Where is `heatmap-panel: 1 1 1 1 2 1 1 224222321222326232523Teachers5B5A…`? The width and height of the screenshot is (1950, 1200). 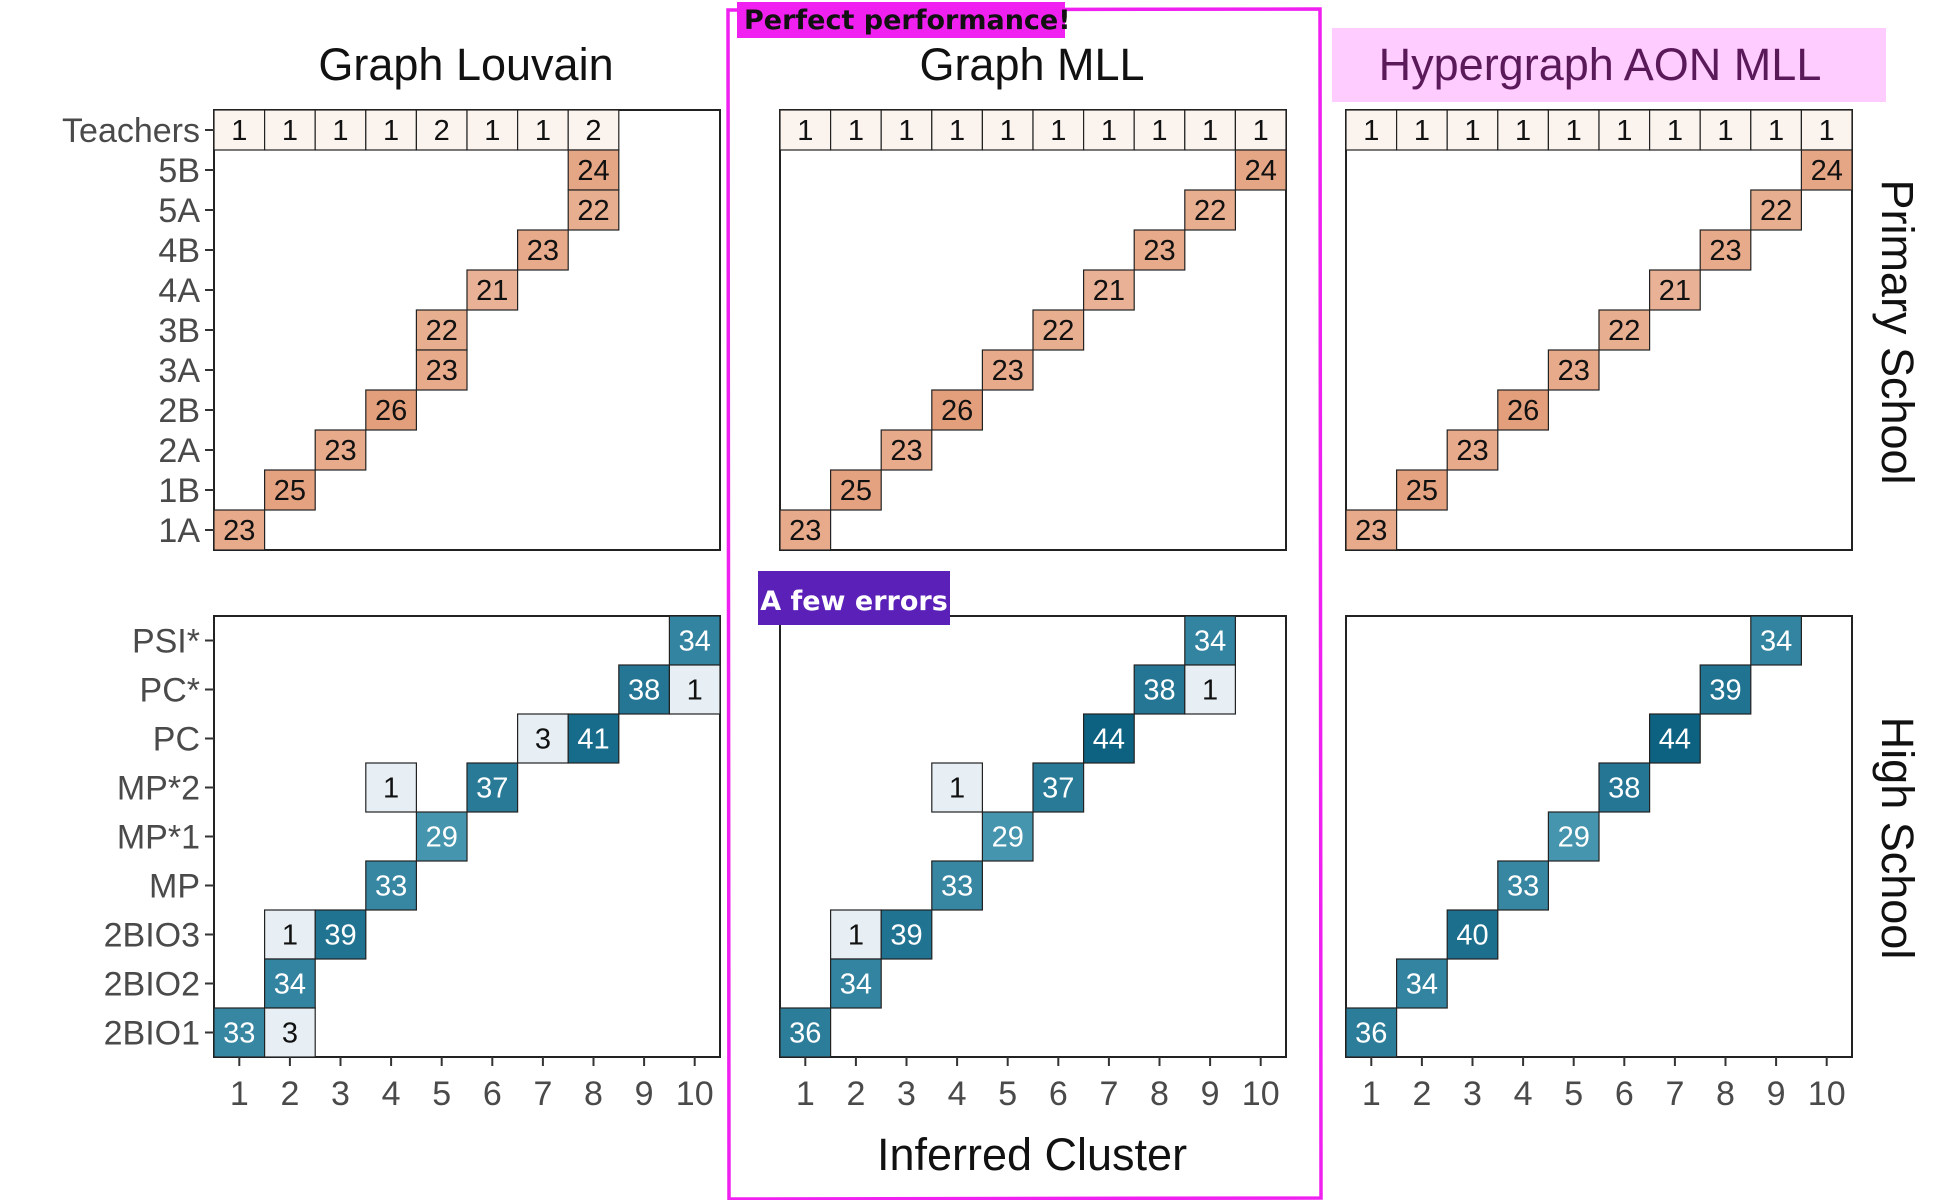
heatmap-panel: 1 1 1 1 2 1 1 224222321222326232523Teachers5B5A… is located at coordinates (391, 330).